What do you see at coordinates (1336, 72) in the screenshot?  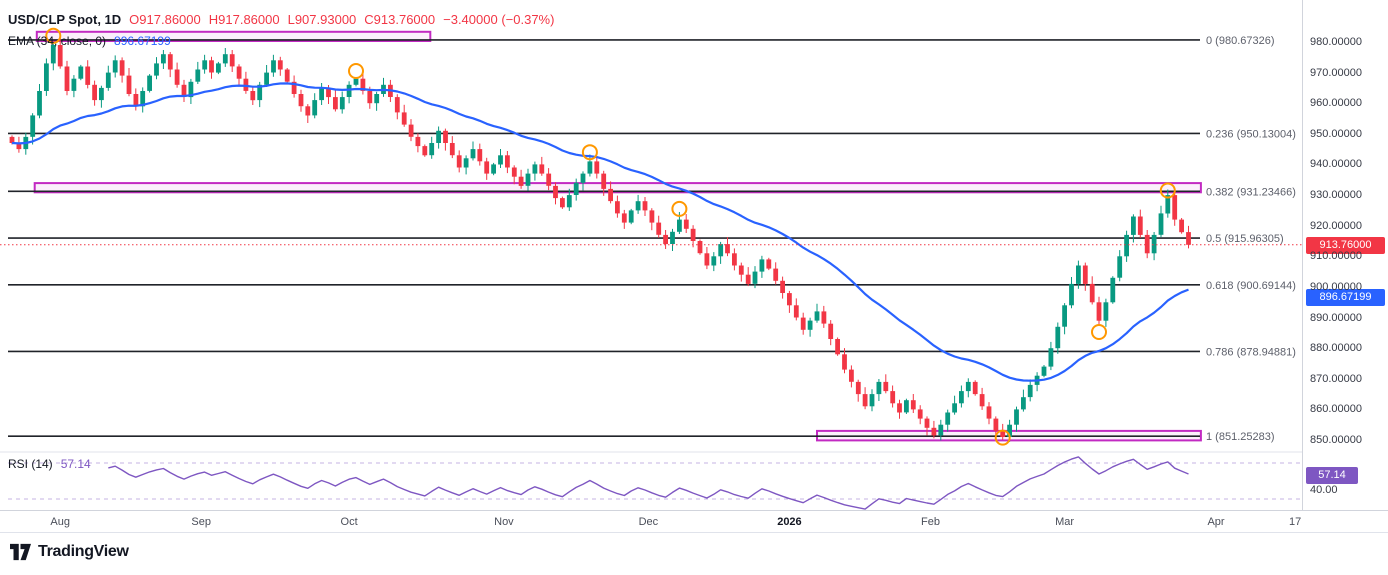 I see `price-axis-label: 970.00000` at bounding box center [1336, 72].